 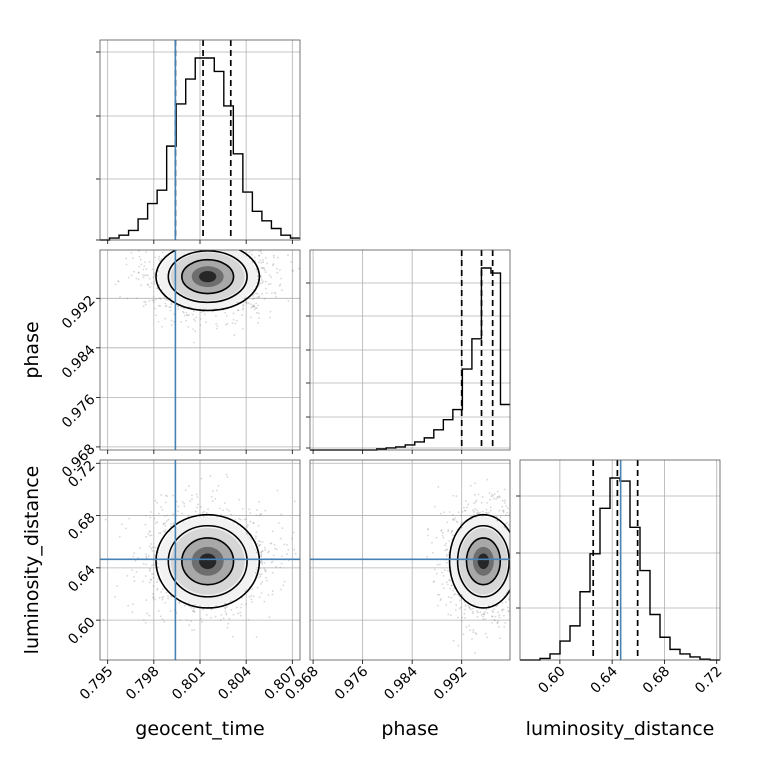 I want to click on density-content, so click(x=200, y=560).